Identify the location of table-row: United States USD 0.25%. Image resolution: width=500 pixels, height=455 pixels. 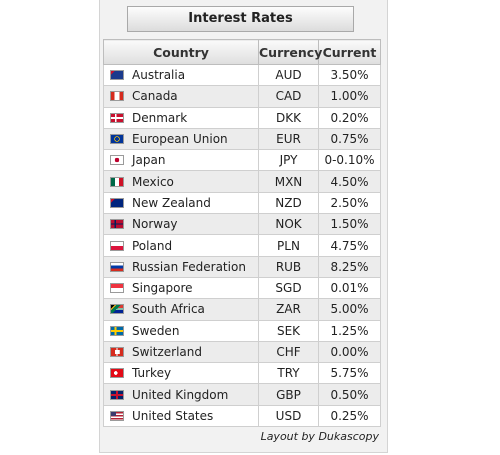
(242, 416).